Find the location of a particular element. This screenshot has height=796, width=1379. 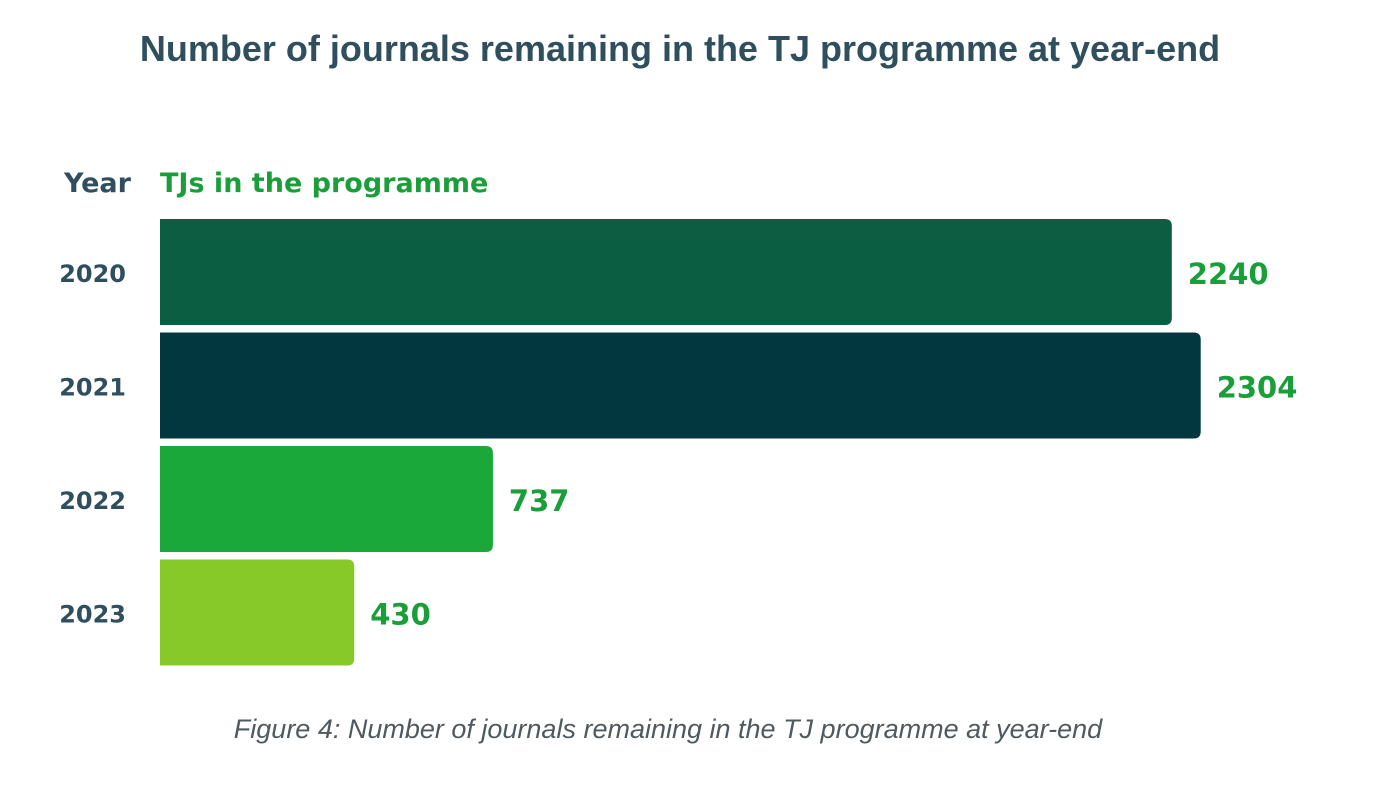

value-label-2022: 737 is located at coordinates (539, 501).